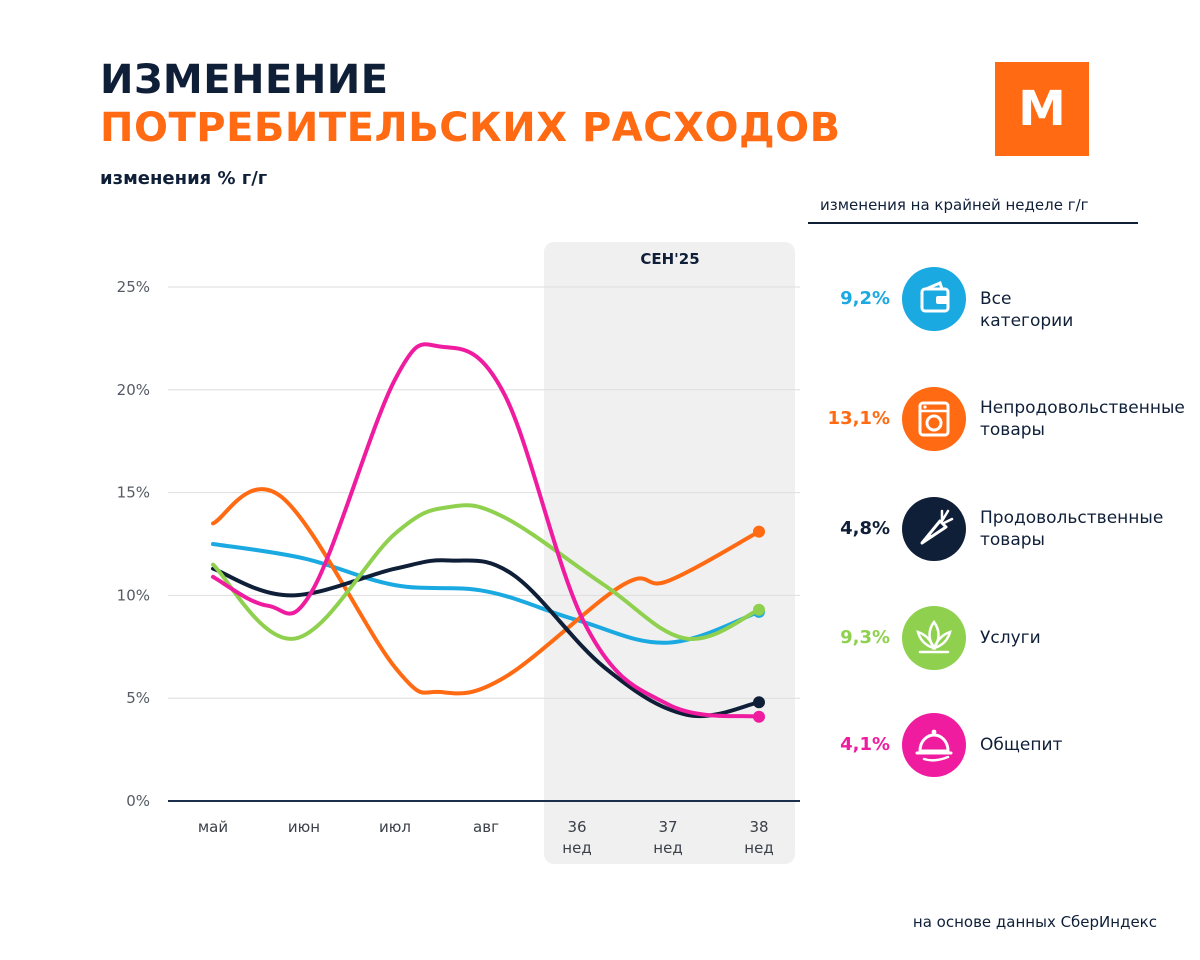 The height and width of the screenshot is (960, 1200). What do you see at coordinates (133, 390) in the screenshot?
I see `y-tick-label: 20%` at bounding box center [133, 390].